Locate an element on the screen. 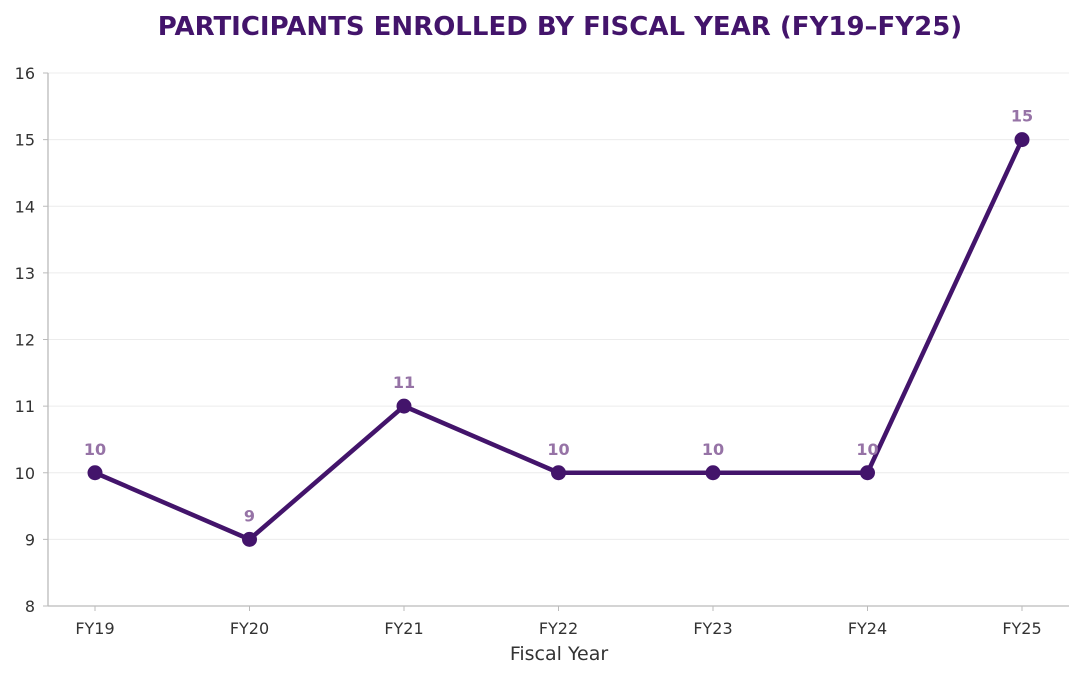  x-tick-label: FY23 is located at coordinates (712, 628).